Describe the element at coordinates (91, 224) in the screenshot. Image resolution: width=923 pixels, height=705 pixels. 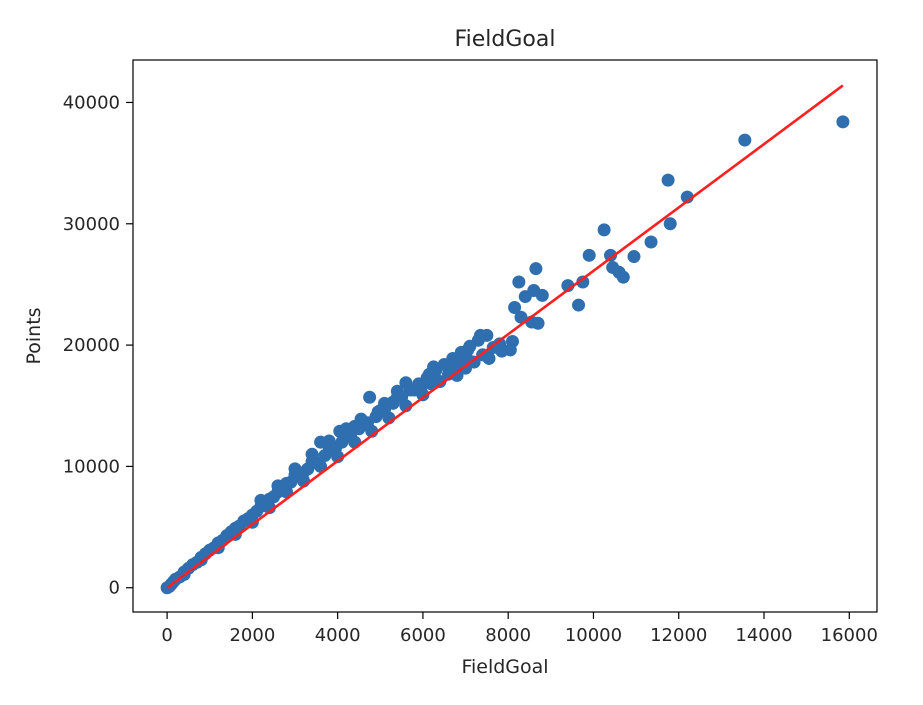
I see `y-tick-label: 30000` at that location.